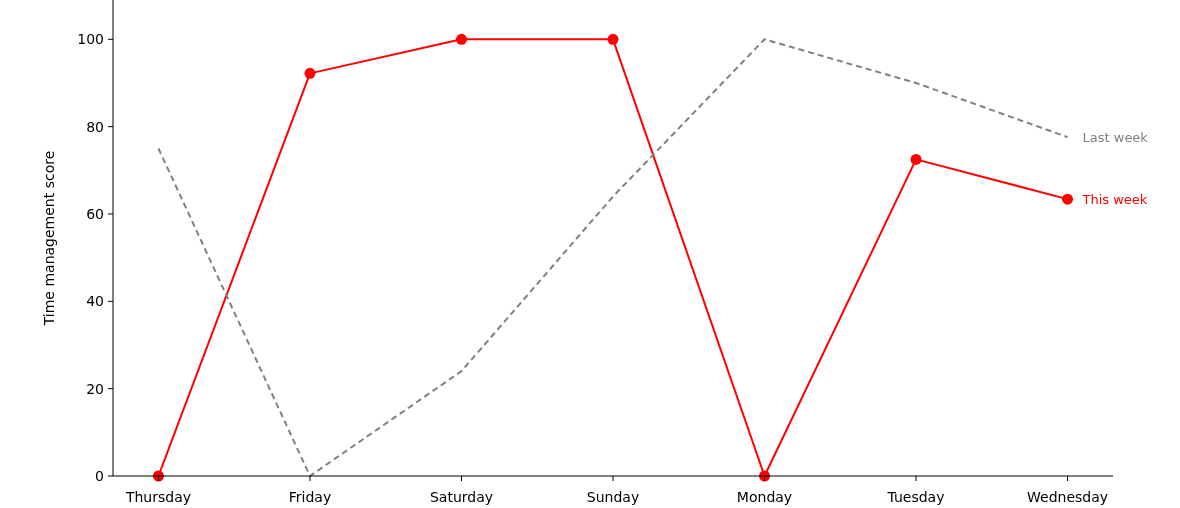  Describe the element at coordinates (95, 301) in the screenshot. I see `y-tick-label: 40` at that location.